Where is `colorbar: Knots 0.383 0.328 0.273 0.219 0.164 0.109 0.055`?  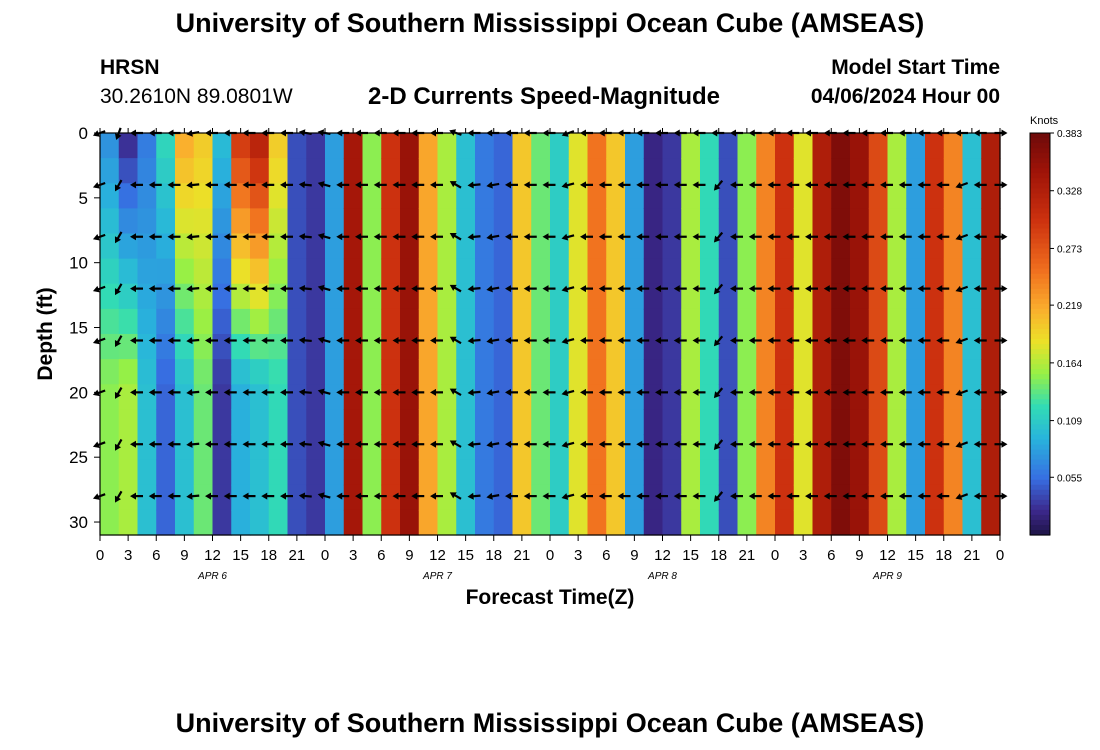
colorbar: Knots 0.383 0.328 0.273 0.219 0.164 0.109 0.055 is located at coordinates (1055, 325).